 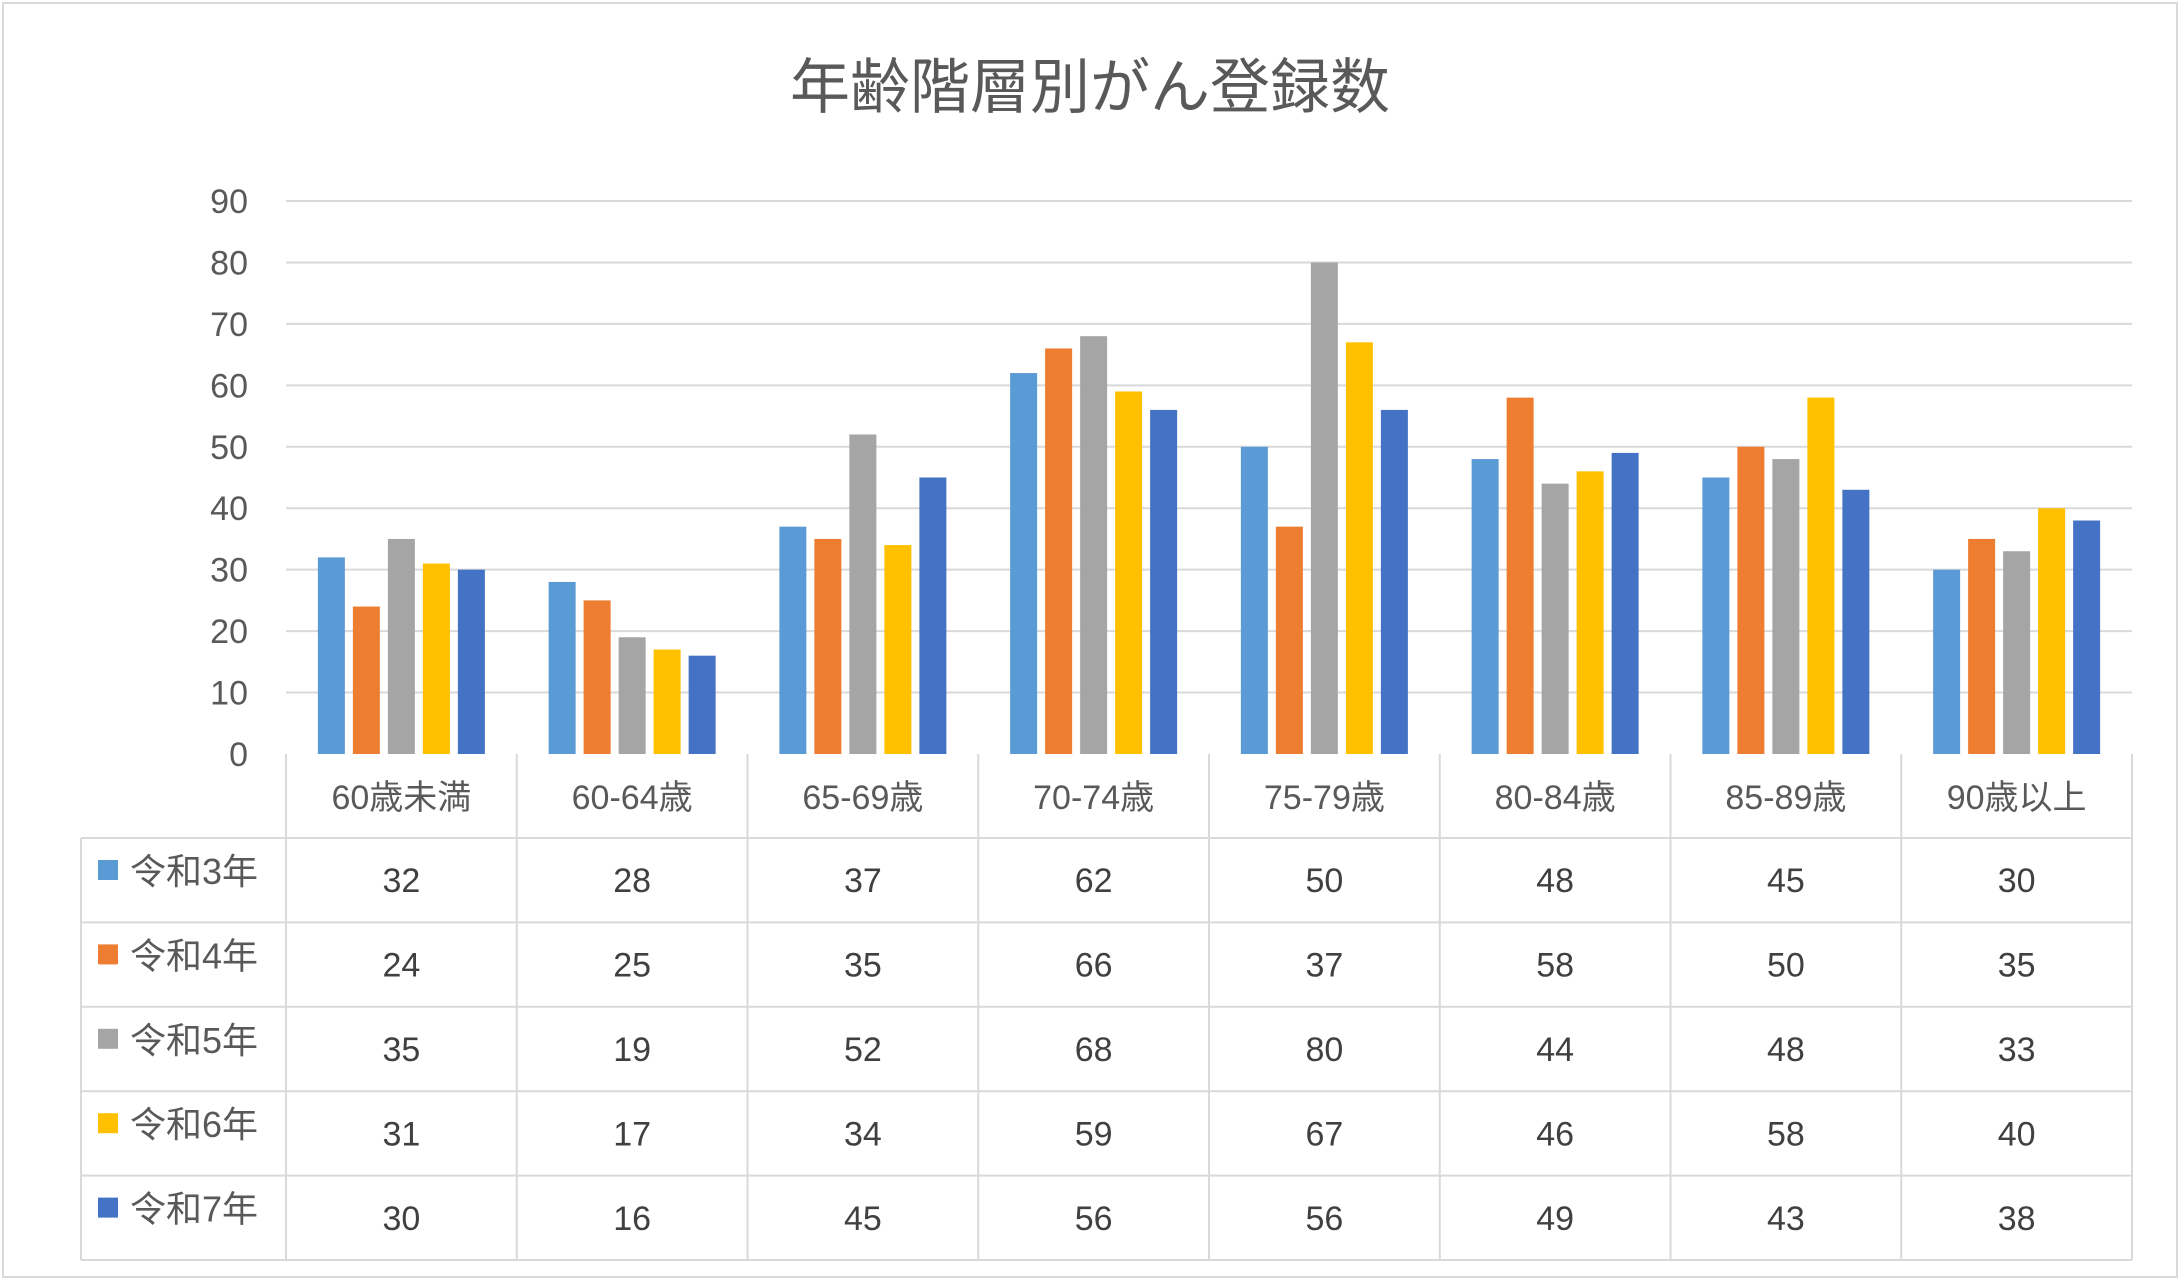 I want to click on category-label: 80-84歳, so click(x=1555, y=798).